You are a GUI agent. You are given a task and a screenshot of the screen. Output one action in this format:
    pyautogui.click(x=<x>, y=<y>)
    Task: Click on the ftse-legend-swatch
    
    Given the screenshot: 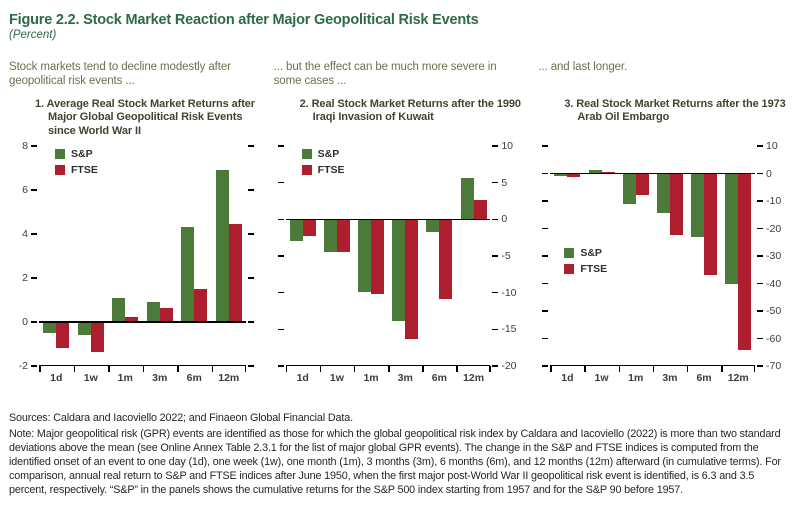 What is the action you would take?
    pyautogui.click(x=569, y=269)
    